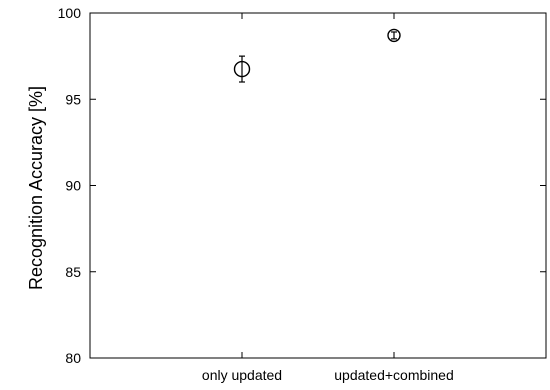  What do you see at coordinates (73, 272) in the screenshot?
I see `y-tick-label: 85` at bounding box center [73, 272].